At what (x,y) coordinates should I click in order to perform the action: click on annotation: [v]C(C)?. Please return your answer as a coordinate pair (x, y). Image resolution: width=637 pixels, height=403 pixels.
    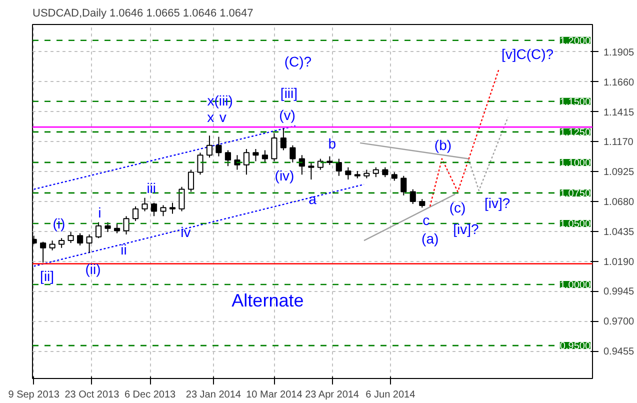
    Looking at the image, I should click on (527, 54).